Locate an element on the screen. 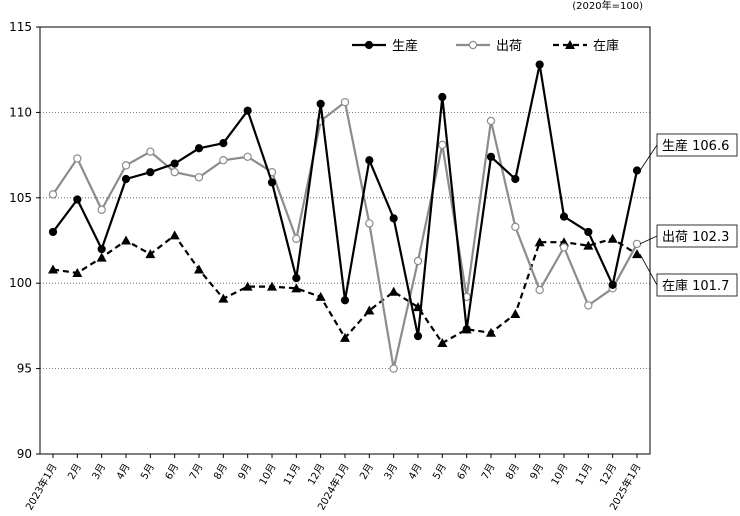  x-tick-label: 12月 is located at coordinates (317, 475).